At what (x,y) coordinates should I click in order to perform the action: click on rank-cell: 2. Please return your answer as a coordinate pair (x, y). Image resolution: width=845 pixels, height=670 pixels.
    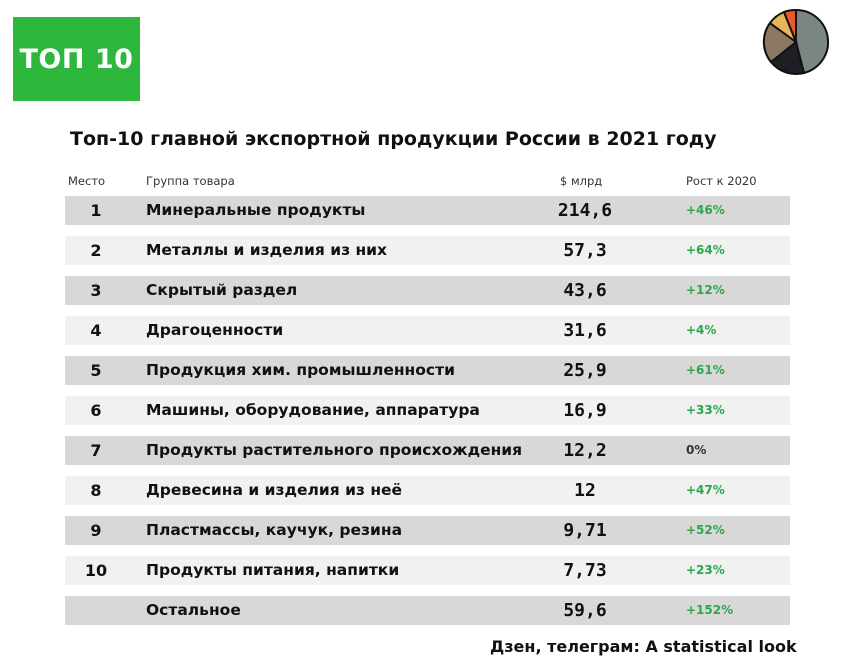
    Looking at the image, I should click on (96, 250).